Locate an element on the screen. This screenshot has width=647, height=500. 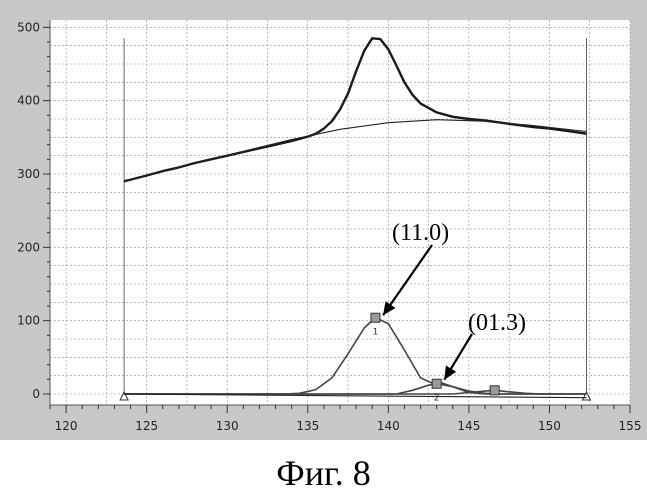
annotation-11-0-label: (11.0) is located at coordinates (420, 233).